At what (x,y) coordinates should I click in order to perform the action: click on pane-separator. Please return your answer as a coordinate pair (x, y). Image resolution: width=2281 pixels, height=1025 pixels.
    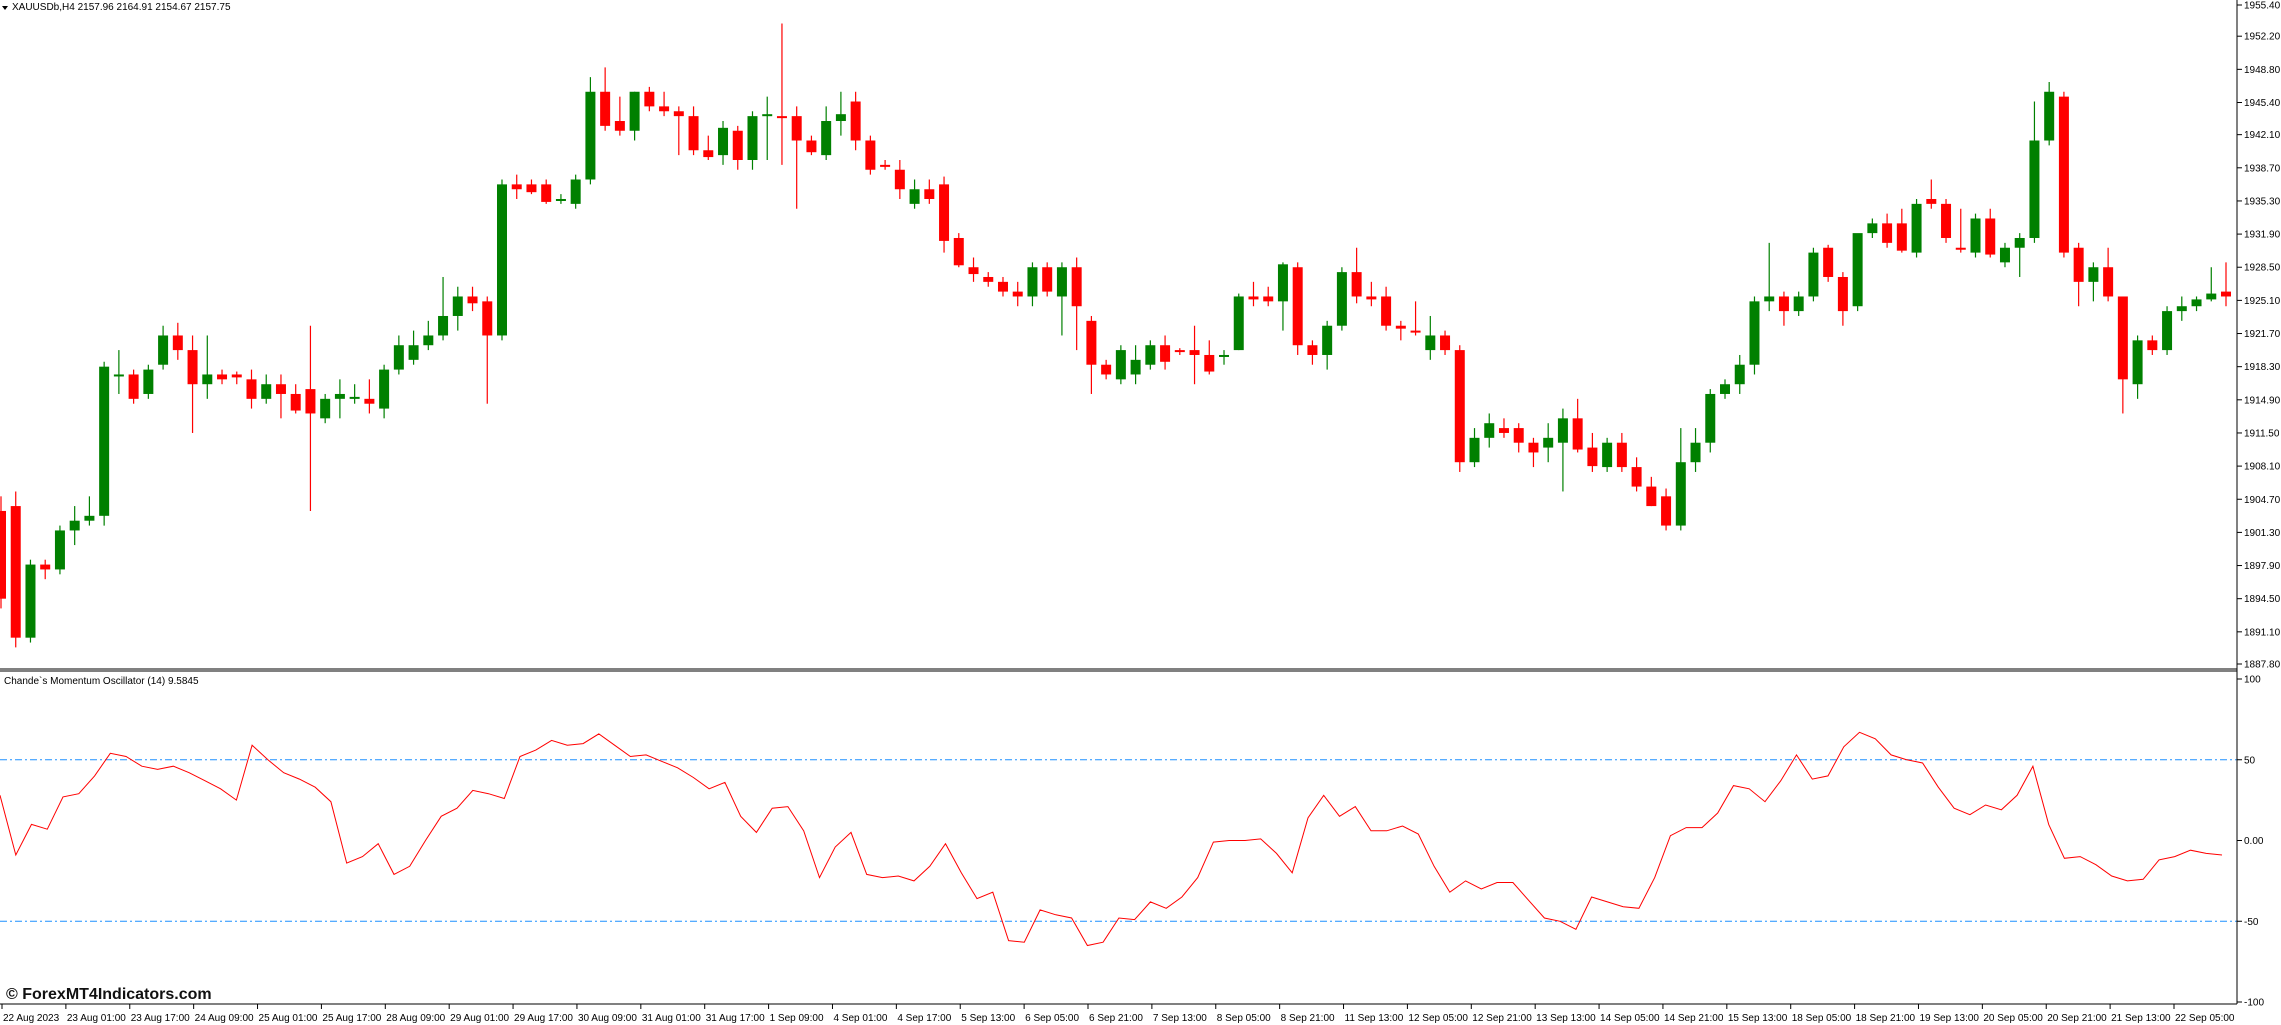
    Looking at the image, I should click on (1118, 670).